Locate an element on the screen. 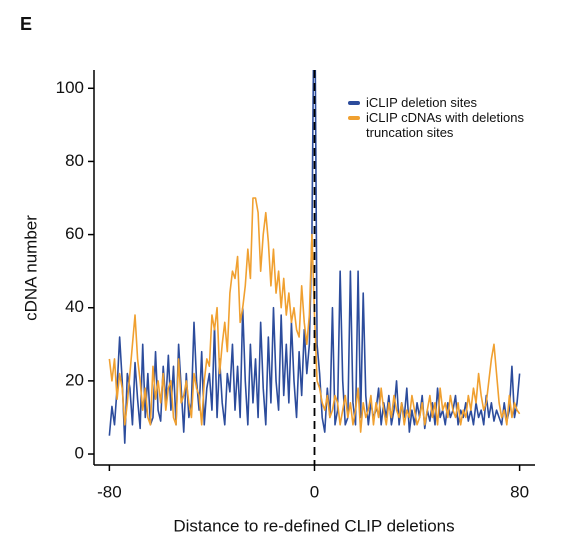 This screenshot has height=545, width=568. x-tick-label: 0 is located at coordinates (314, 491).